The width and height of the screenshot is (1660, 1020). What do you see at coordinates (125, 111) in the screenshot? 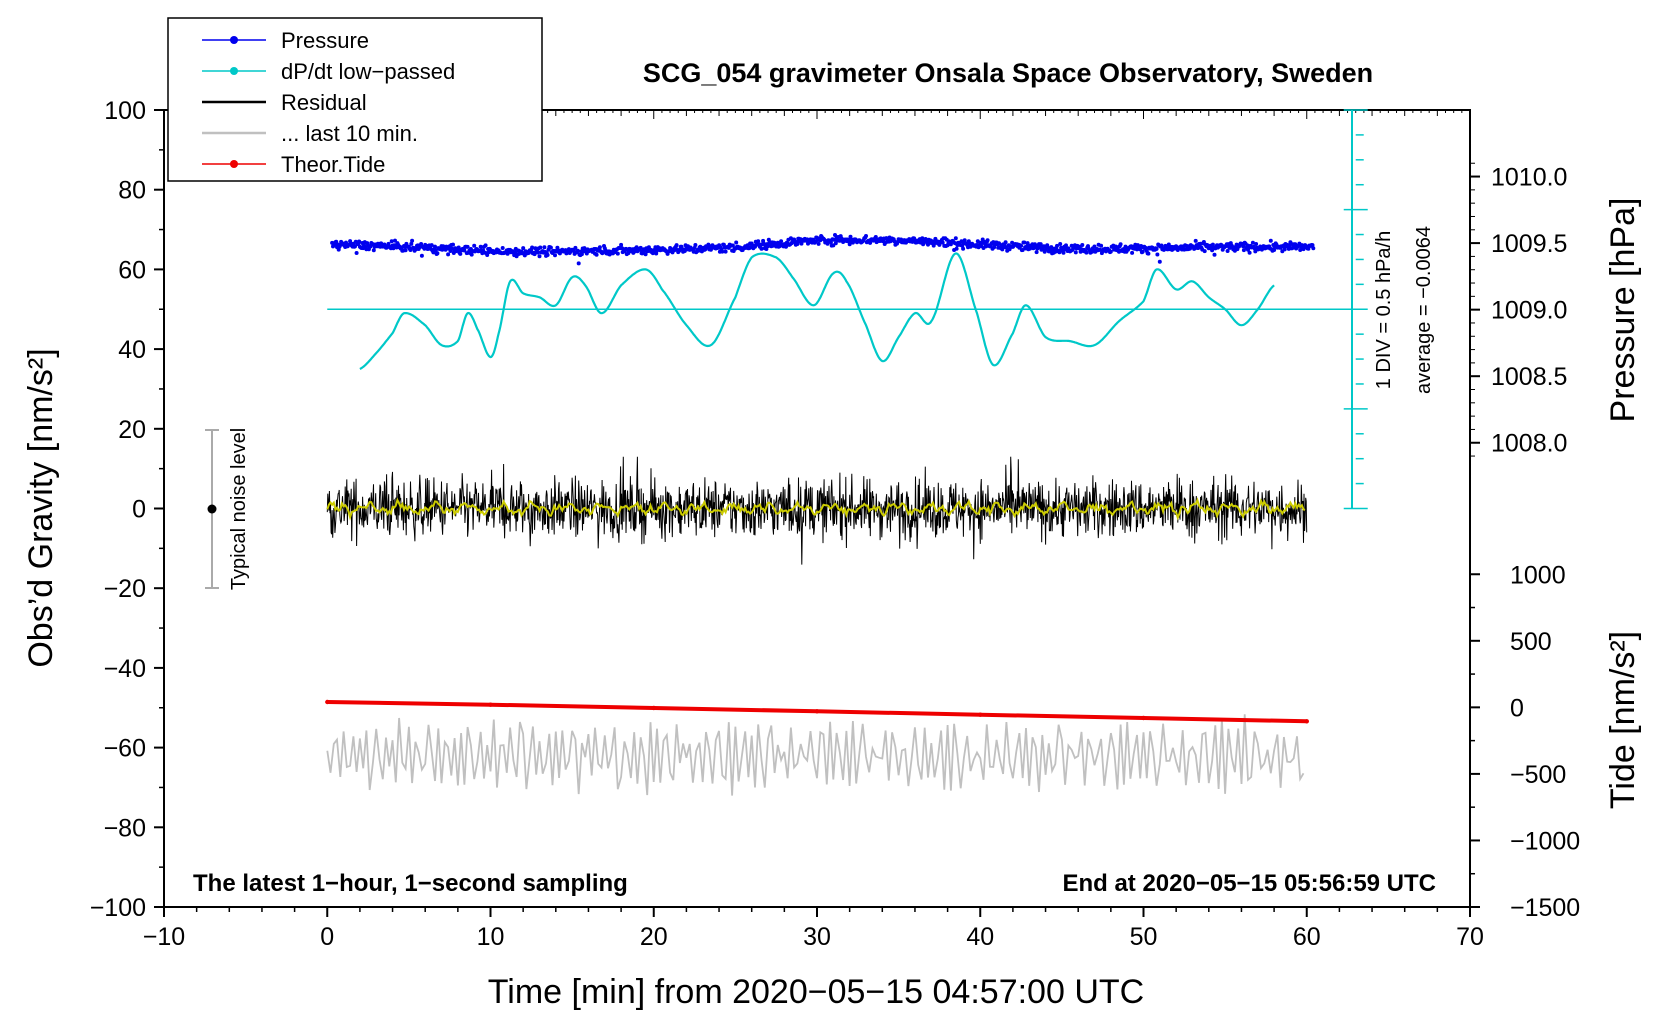
I see `y-tick-label: 100` at bounding box center [125, 111].